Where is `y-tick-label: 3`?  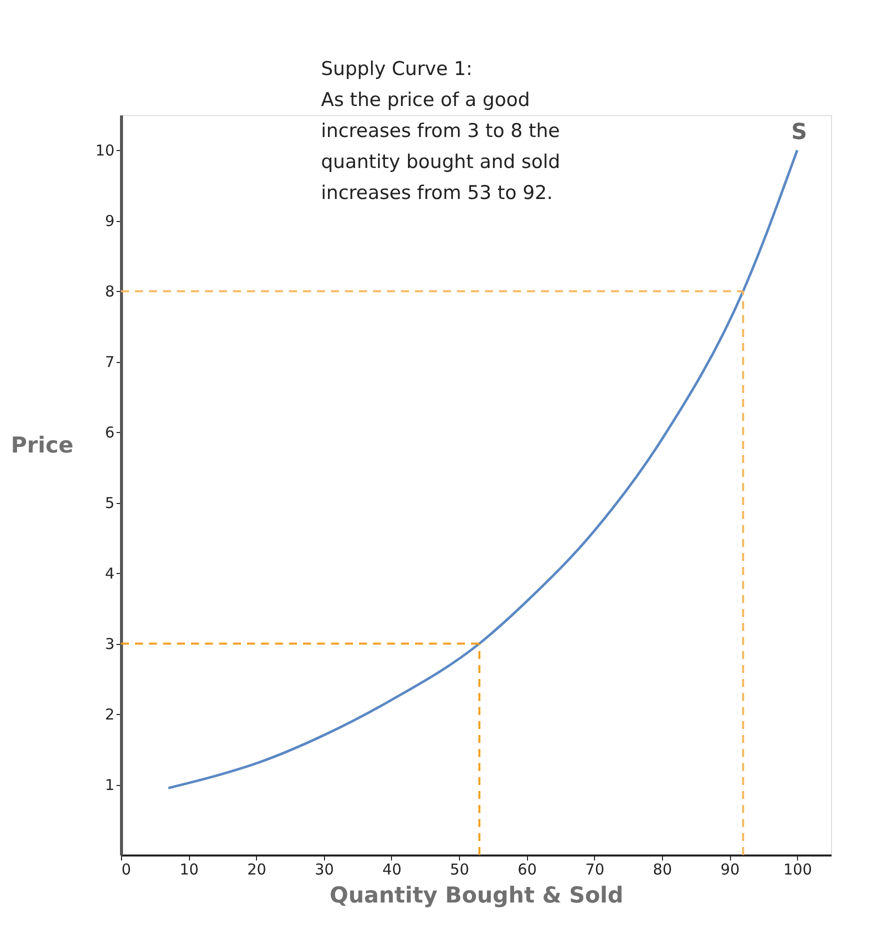
y-tick-label: 3 is located at coordinates (109, 644).